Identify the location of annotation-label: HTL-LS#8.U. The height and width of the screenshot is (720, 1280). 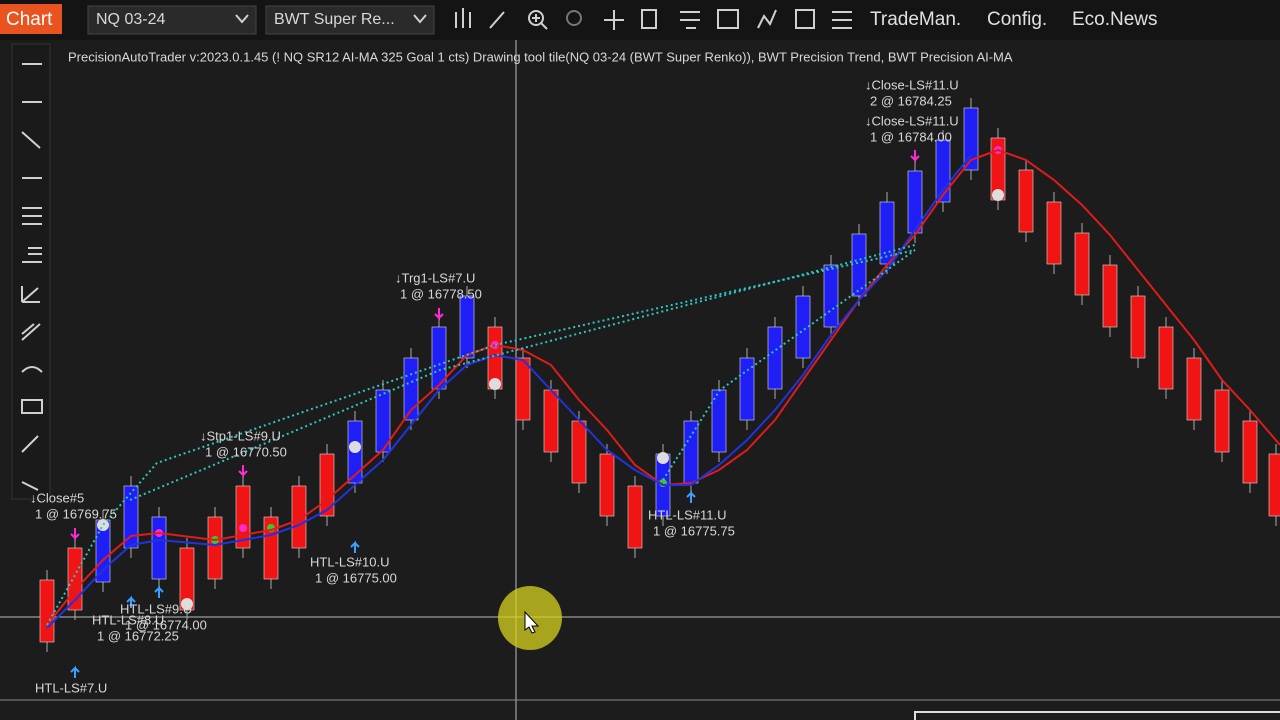
(128, 619).